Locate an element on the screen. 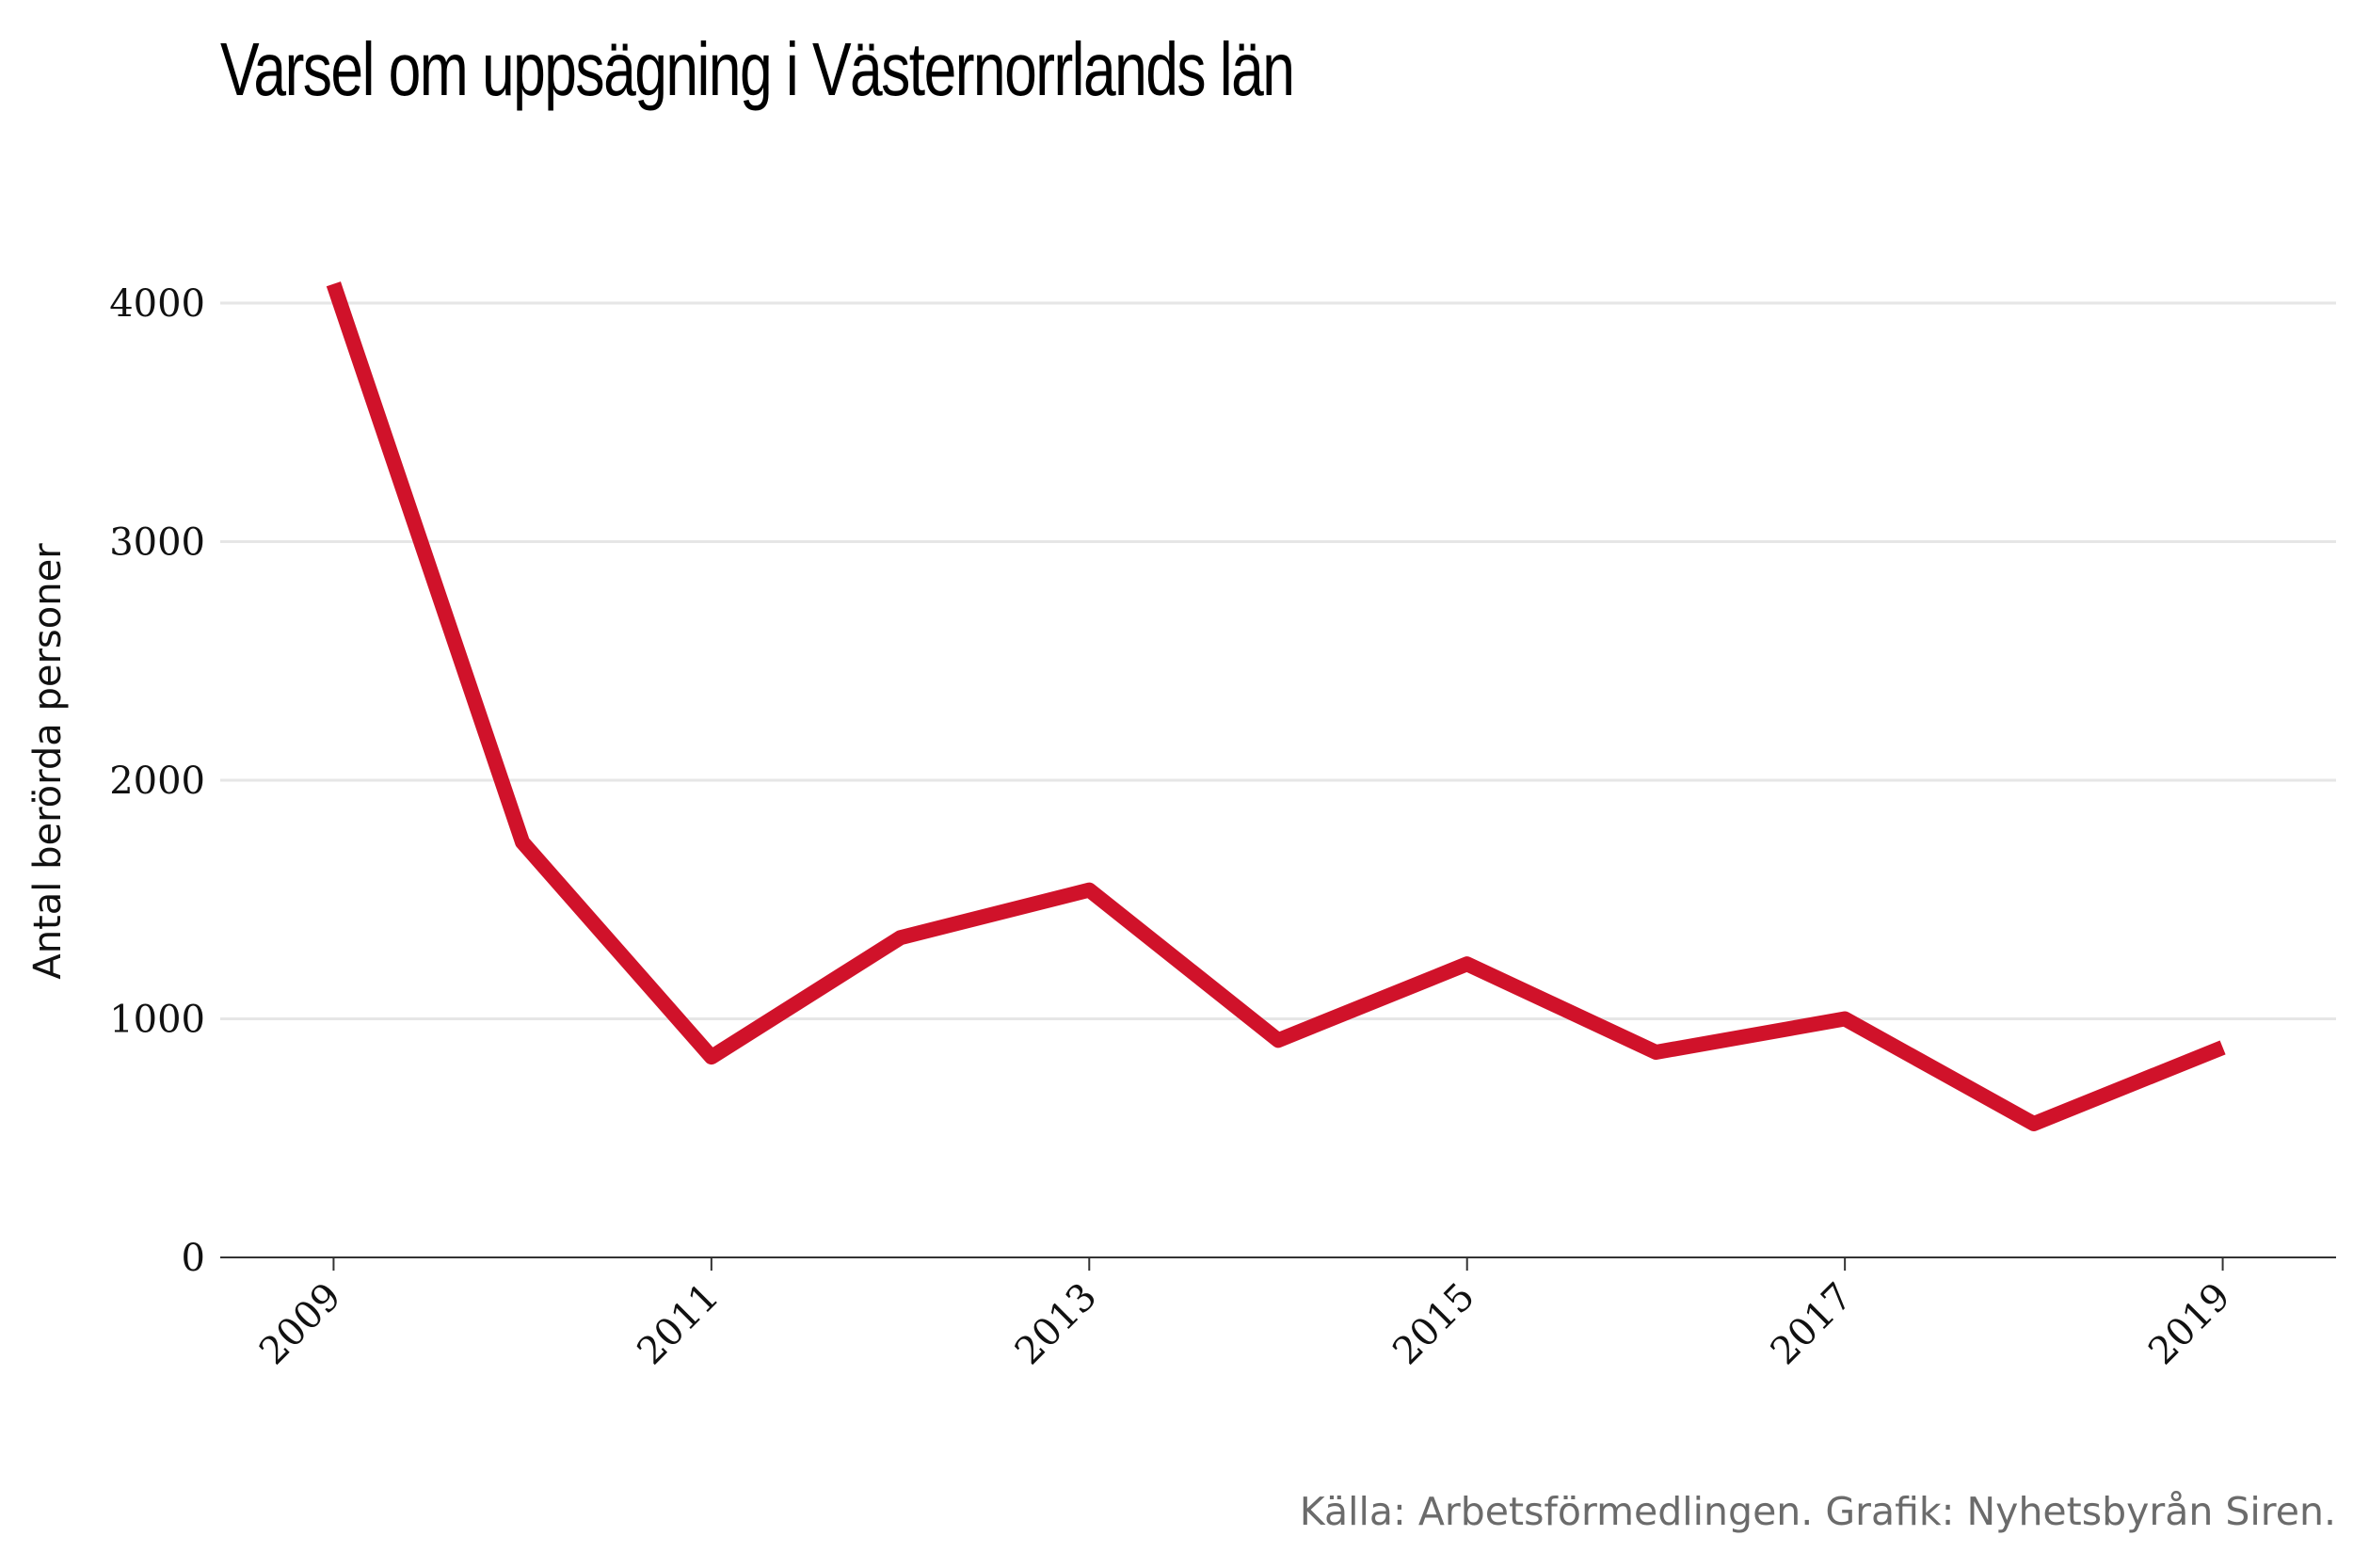 This screenshot has width=2353, height=1568. x-tick-label-2017: 2017 is located at coordinates (1812, 1324).